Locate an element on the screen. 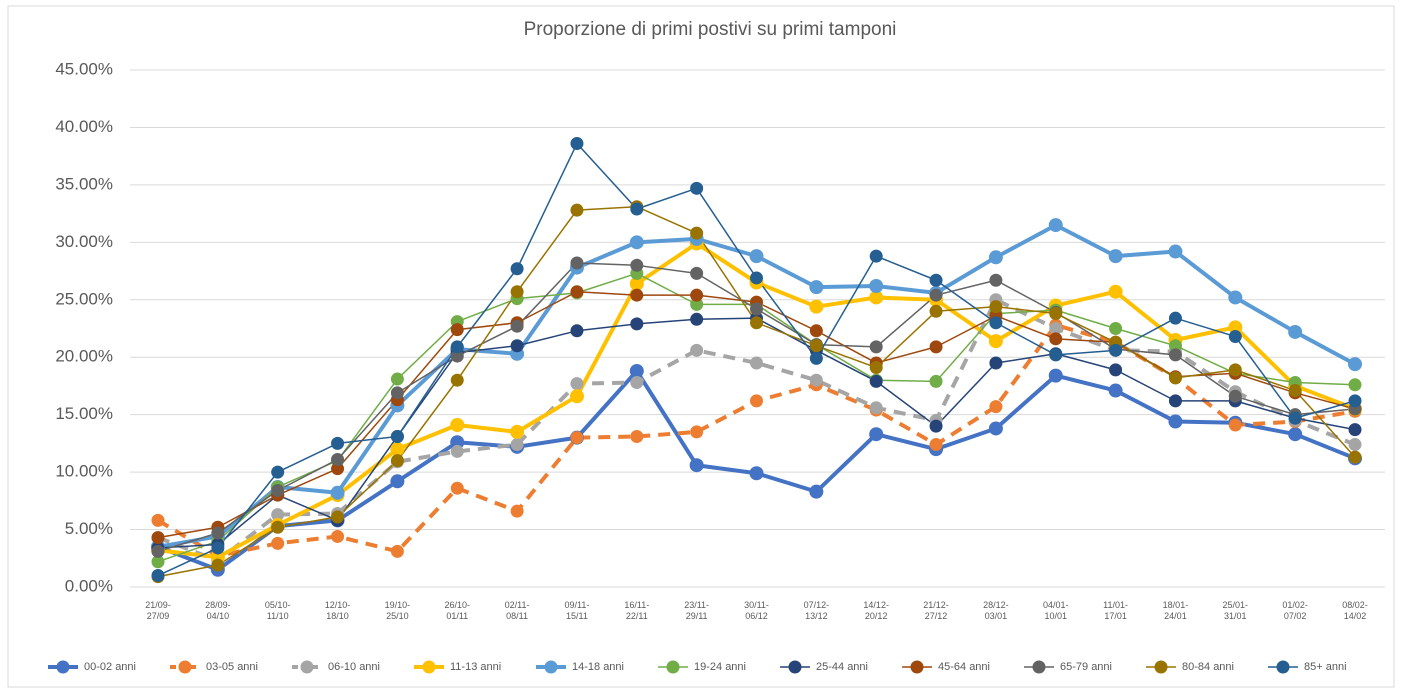 The width and height of the screenshot is (1402, 693). y-tick-label: 20.00% is located at coordinates (84, 356).